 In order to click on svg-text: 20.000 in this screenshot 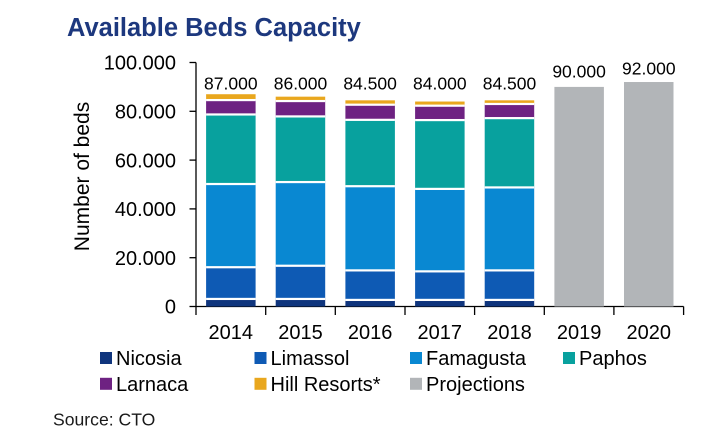, I will do `click(145, 259)`.